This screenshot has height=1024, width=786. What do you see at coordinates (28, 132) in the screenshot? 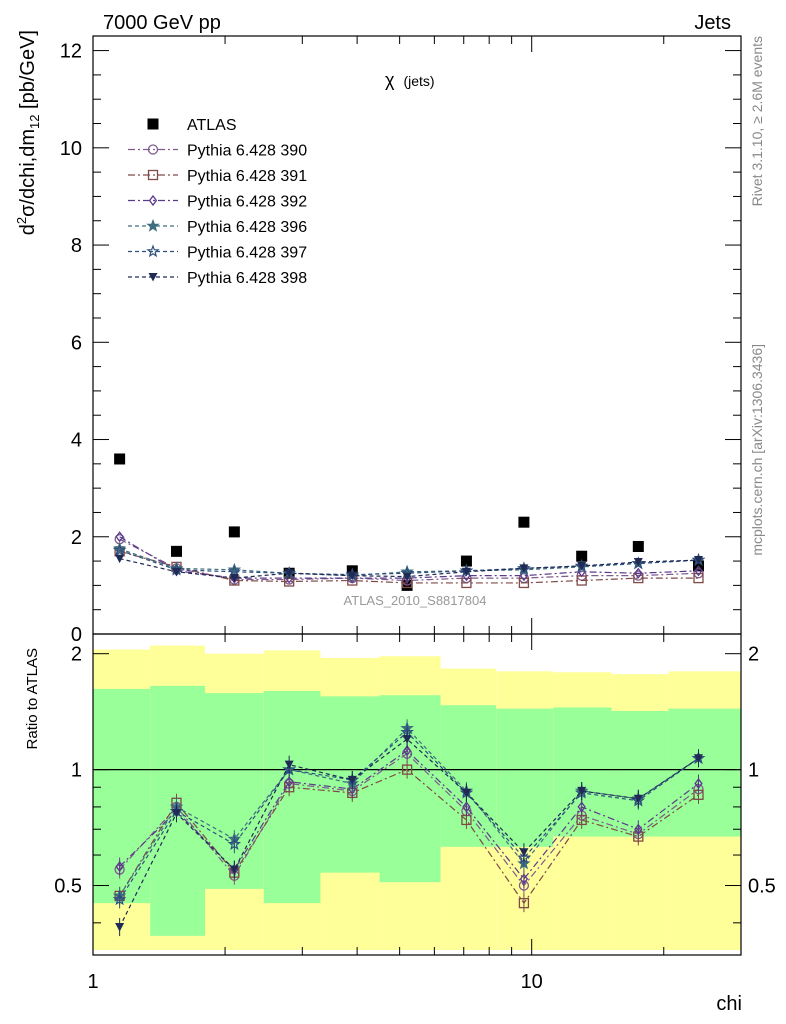
I see `main-y-axis-label: d2σ/dchi,dm12 [pb/GeV]` at bounding box center [28, 132].